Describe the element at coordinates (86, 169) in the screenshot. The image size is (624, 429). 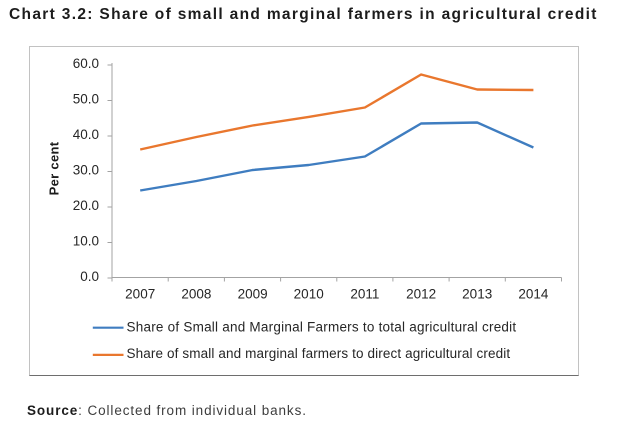
I see `svg-text: 30.0` at that location.